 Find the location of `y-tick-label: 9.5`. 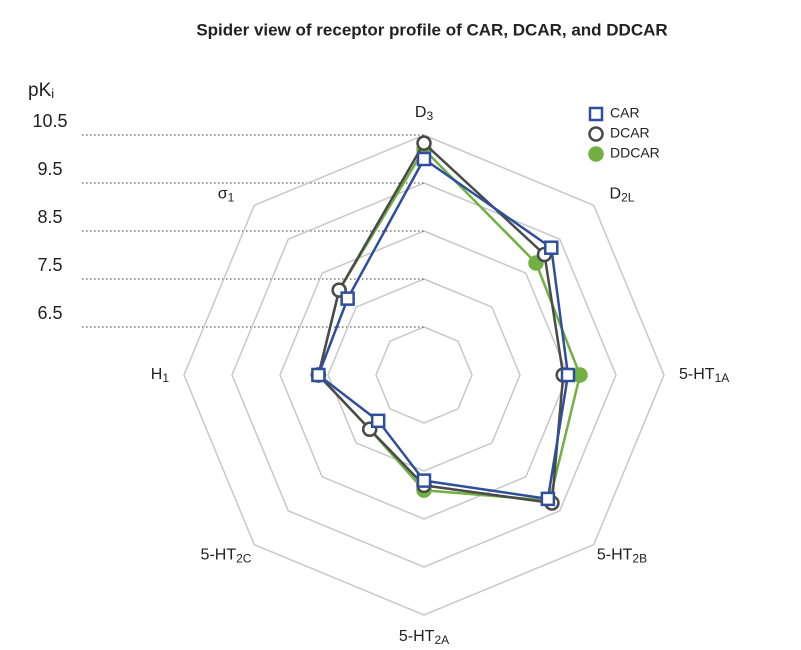

y-tick-label: 9.5 is located at coordinates (49, 169).